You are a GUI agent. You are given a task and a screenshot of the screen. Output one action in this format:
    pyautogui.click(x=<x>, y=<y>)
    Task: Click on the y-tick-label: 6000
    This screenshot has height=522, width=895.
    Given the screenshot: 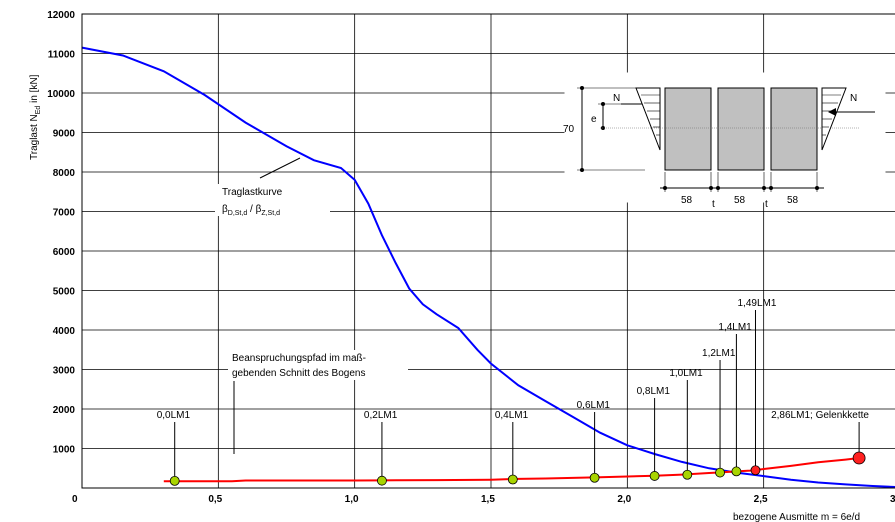 What is the action you would take?
    pyautogui.click(x=64, y=252)
    